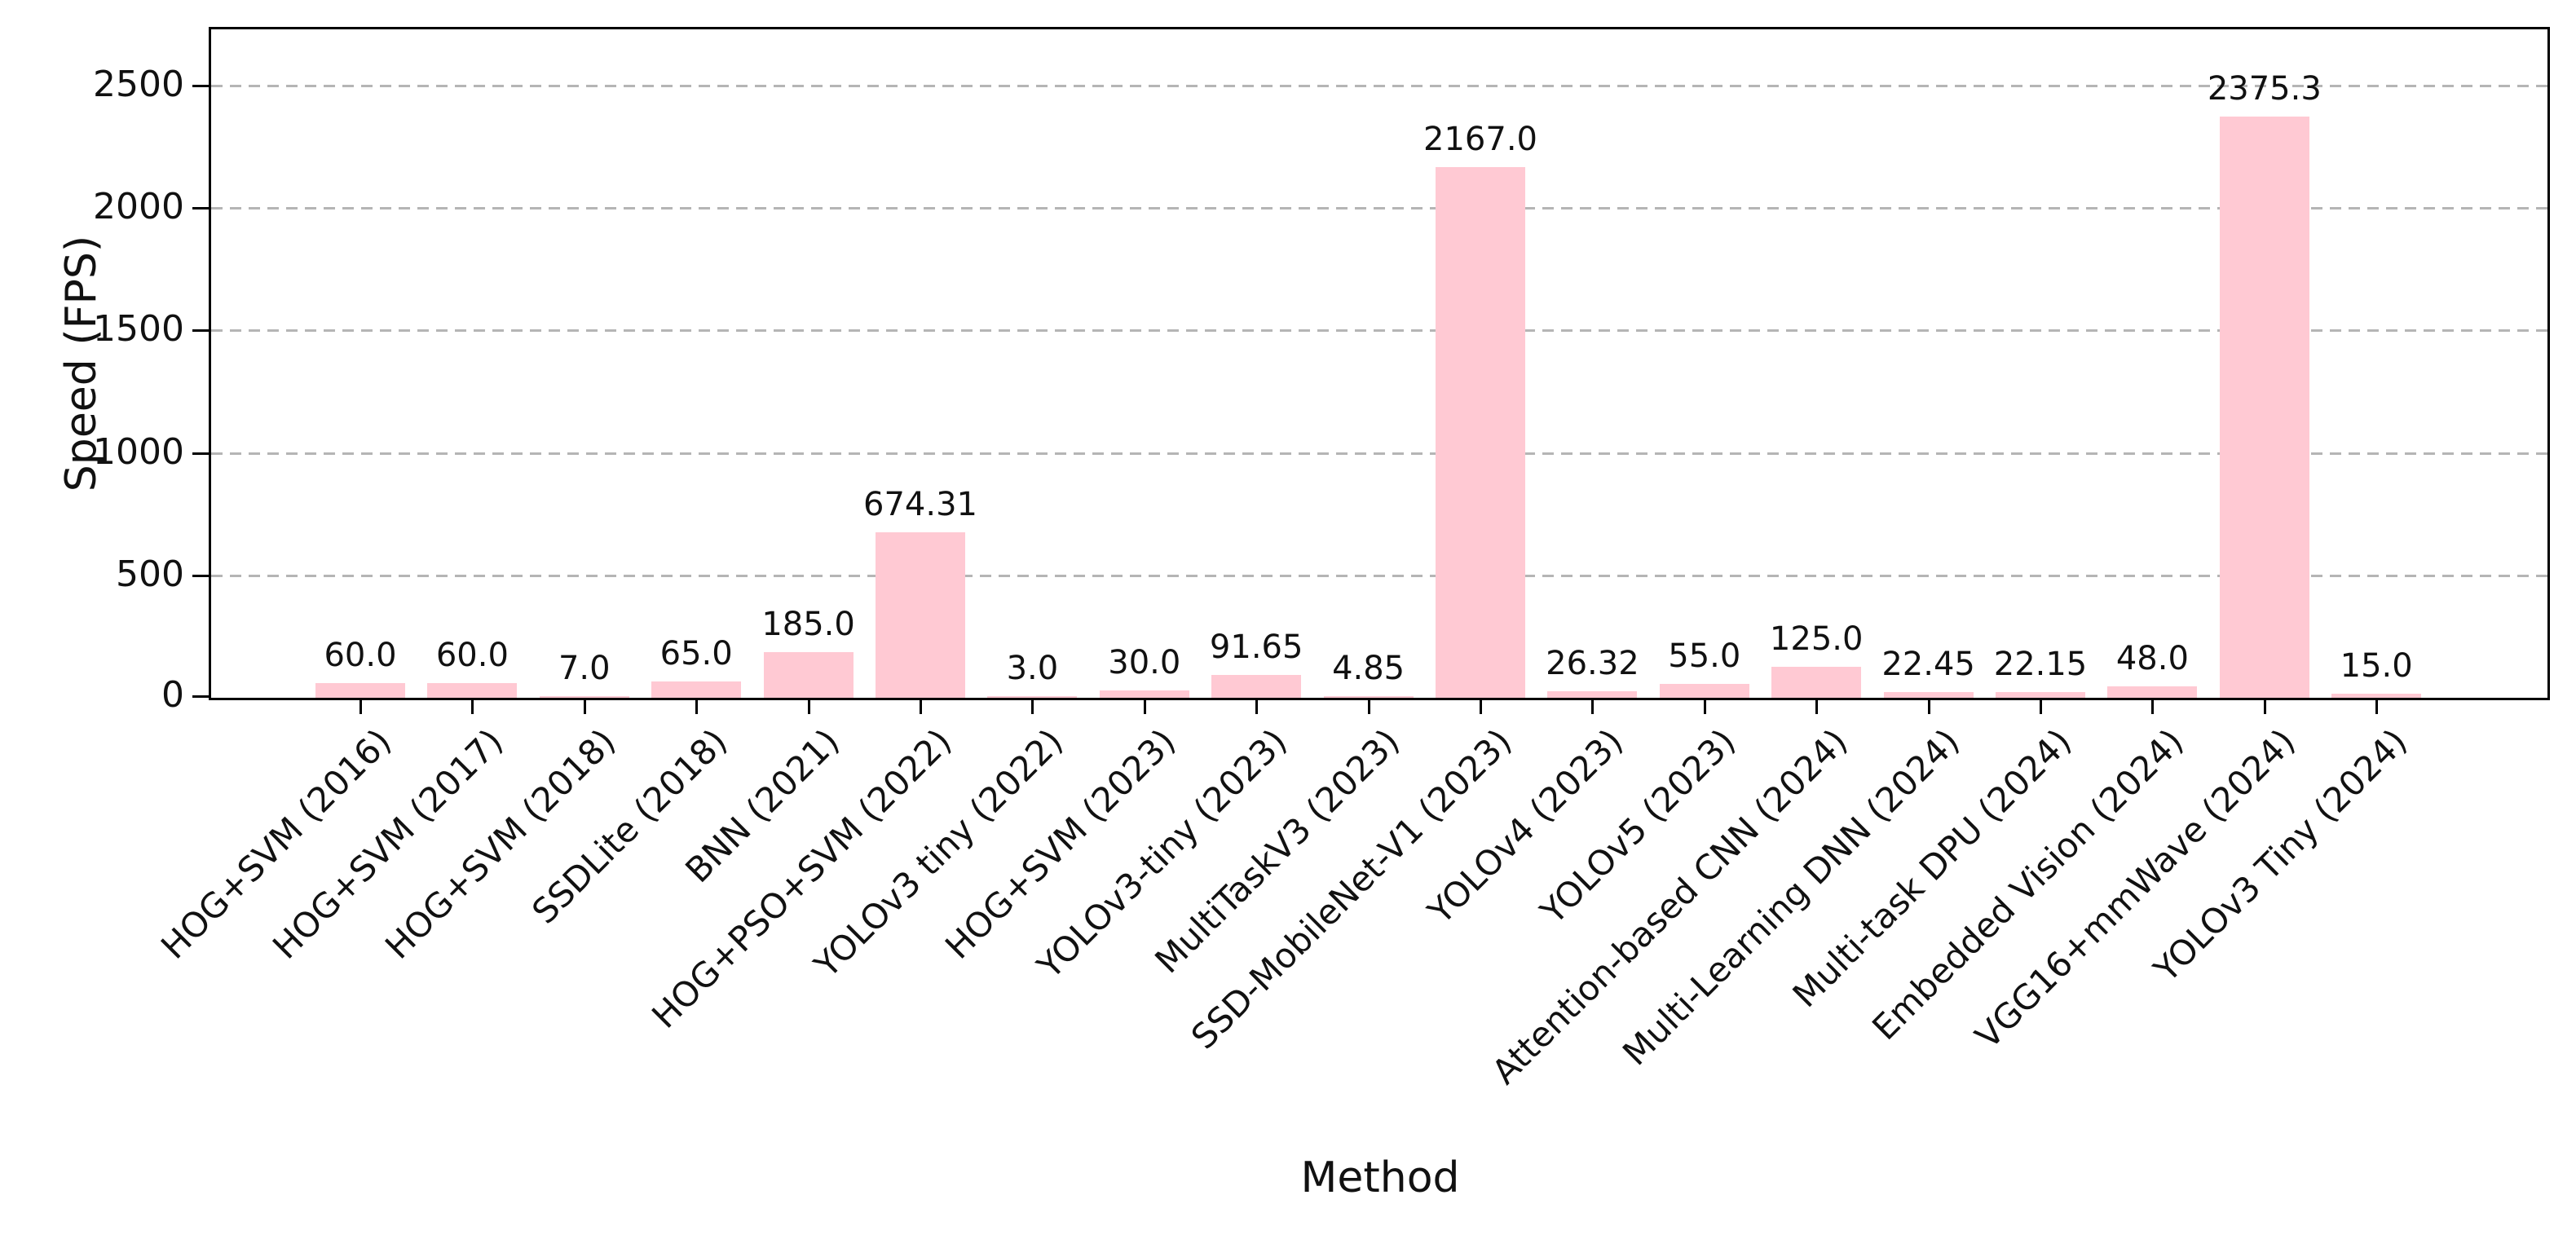  What do you see at coordinates (138, 451) in the screenshot?
I see `y-tick-label: 1000` at bounding box center [138, 451].